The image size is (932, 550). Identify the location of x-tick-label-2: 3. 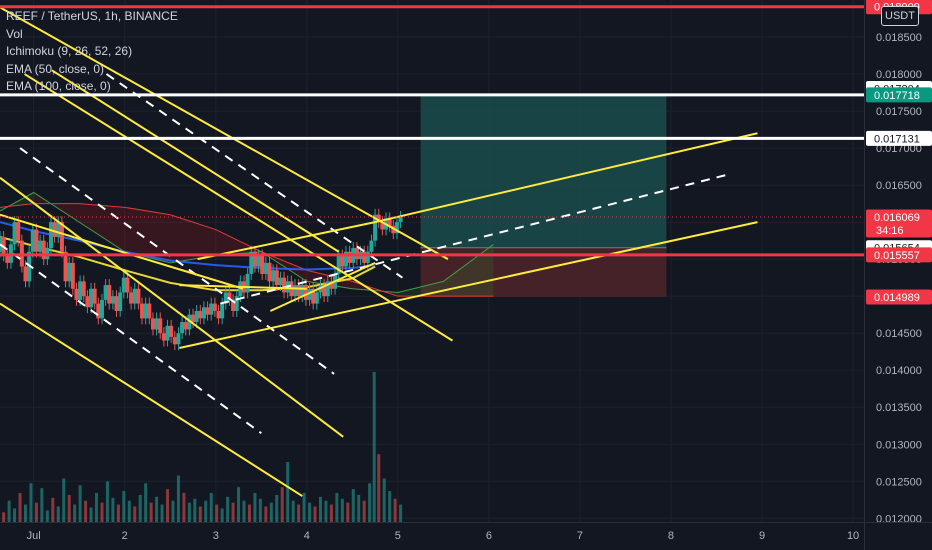
(216, 536).